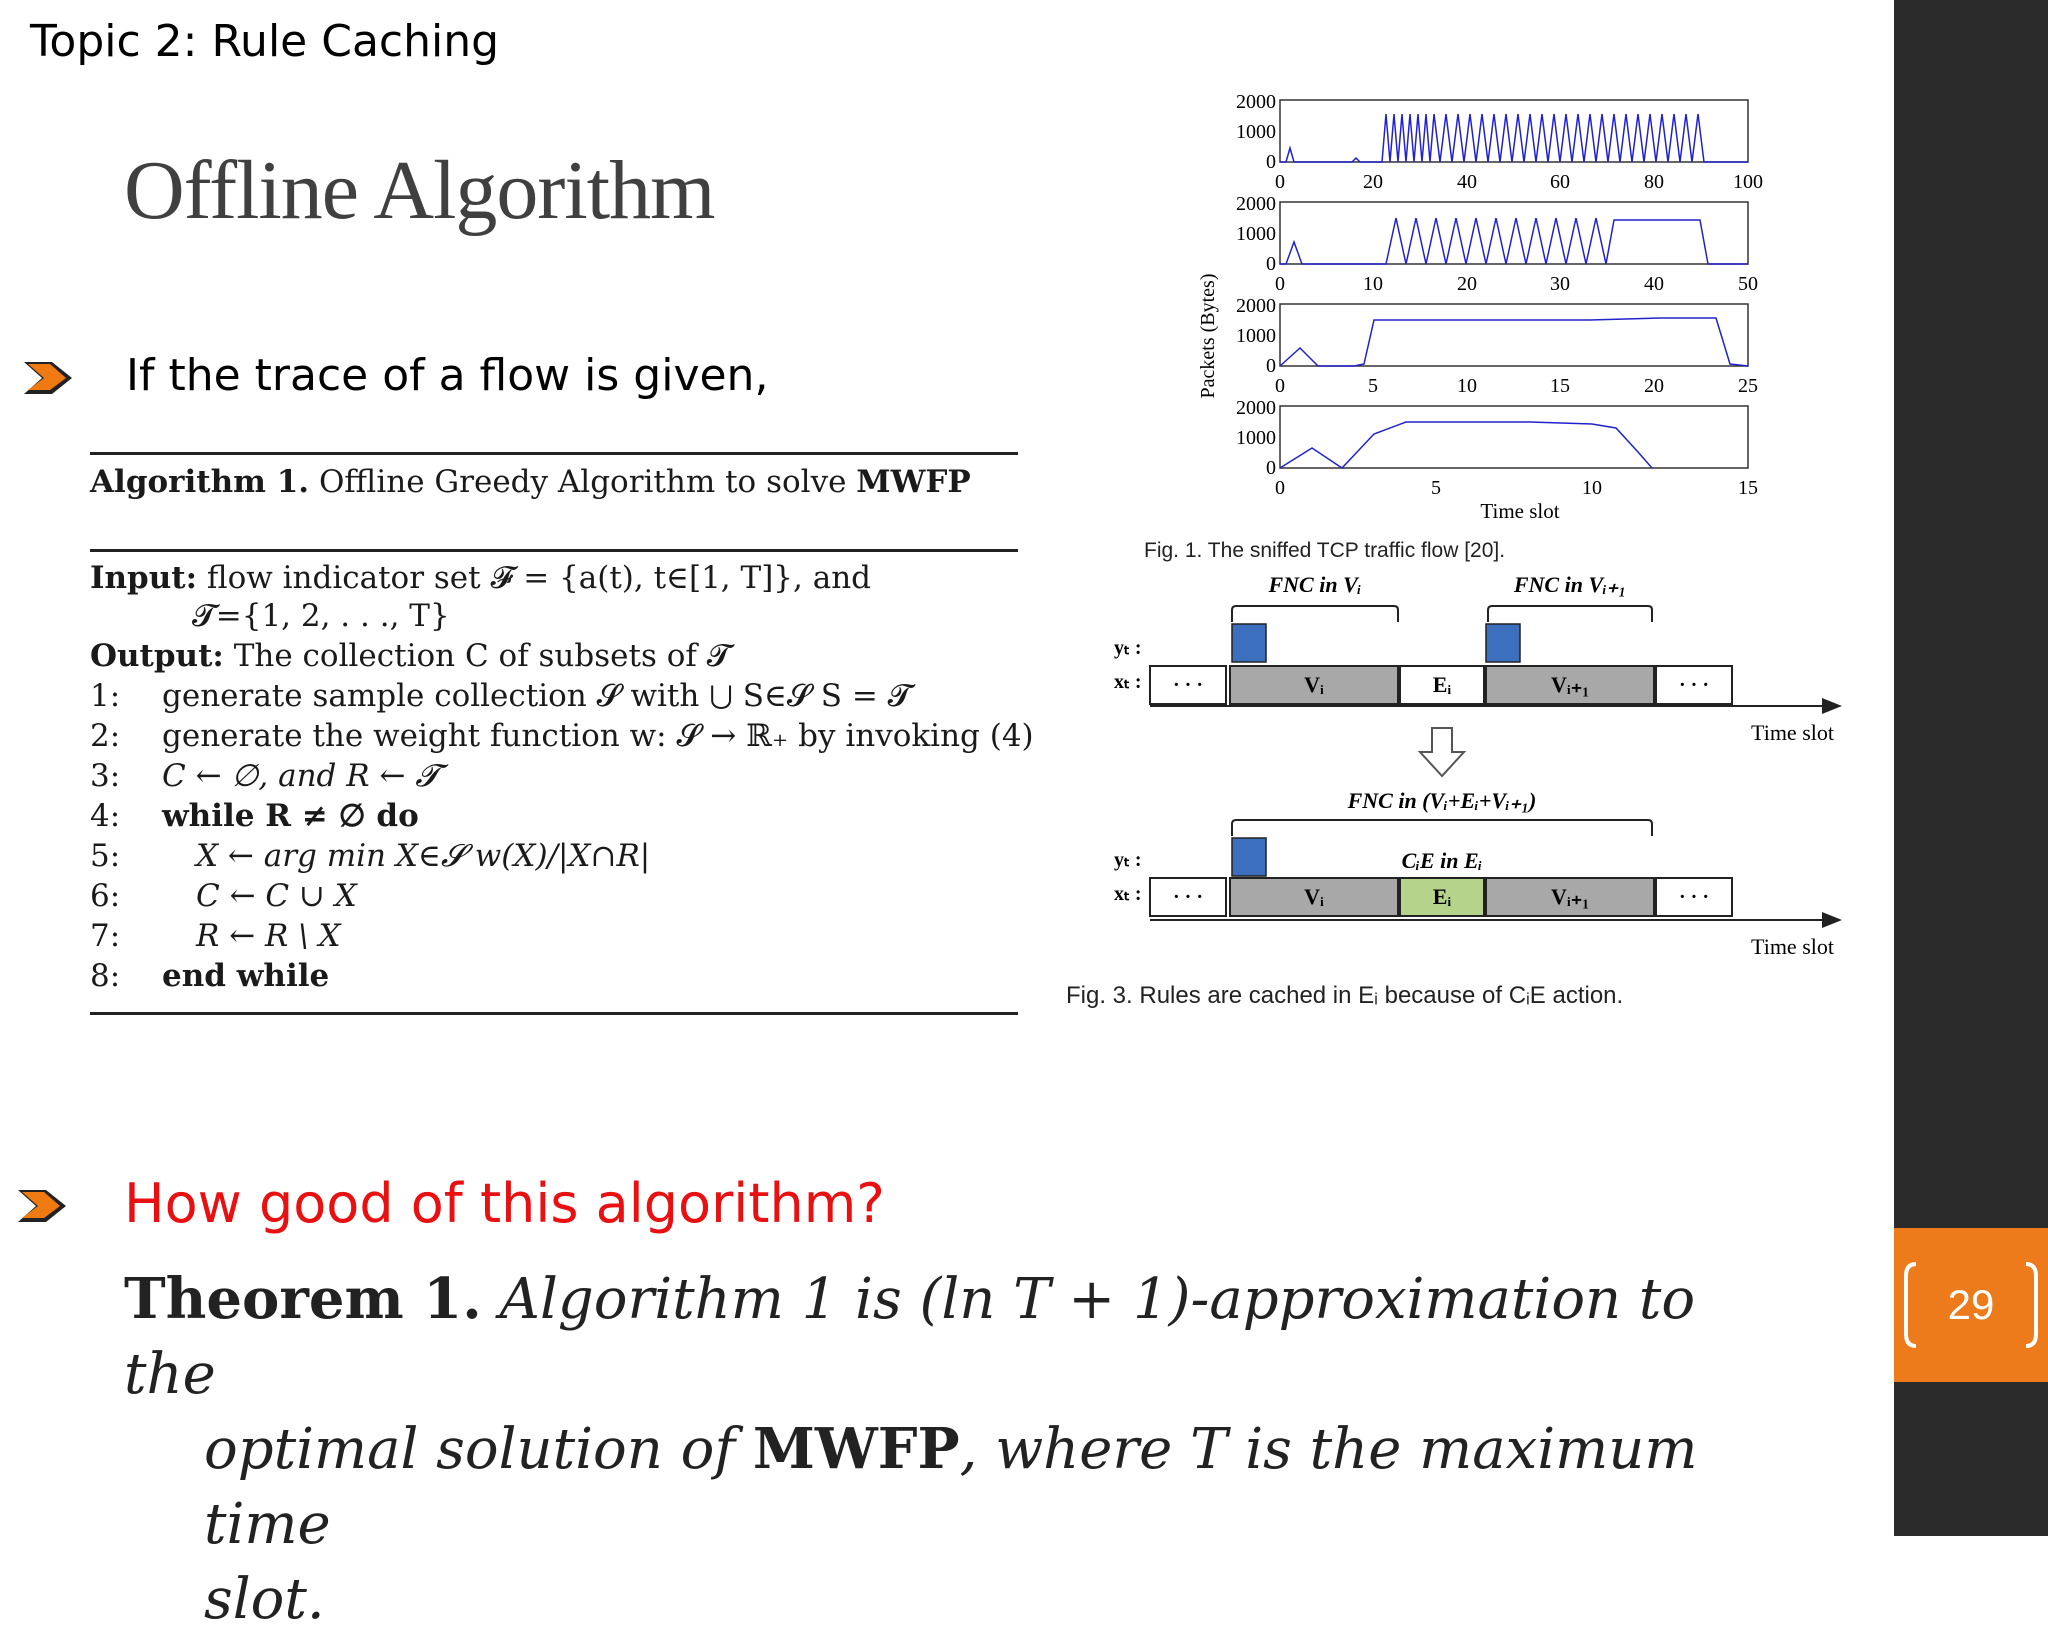 The height and width of the screenshot is (1637, 2048). Describe the element at coordinates (290, 816) in the screenshot. I see `algorithm-line: while R ≠ ∅ do` at that location.